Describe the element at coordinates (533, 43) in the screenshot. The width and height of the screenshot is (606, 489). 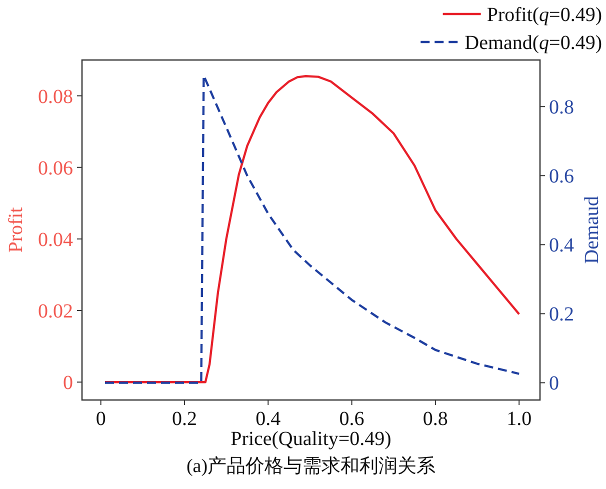
I see `legend-label: Demand(q=0.49)` at that location.